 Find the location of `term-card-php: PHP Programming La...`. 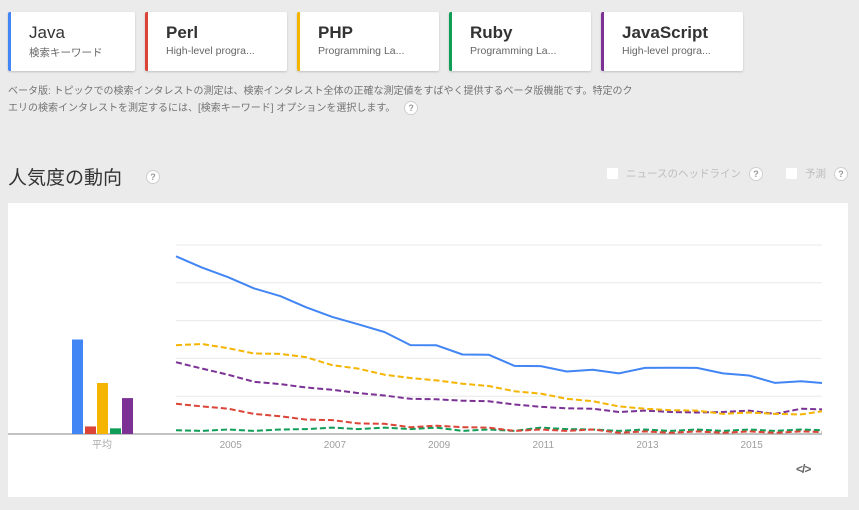

term-card-php: PHP Programming La... is located at coordinates (368, 41).